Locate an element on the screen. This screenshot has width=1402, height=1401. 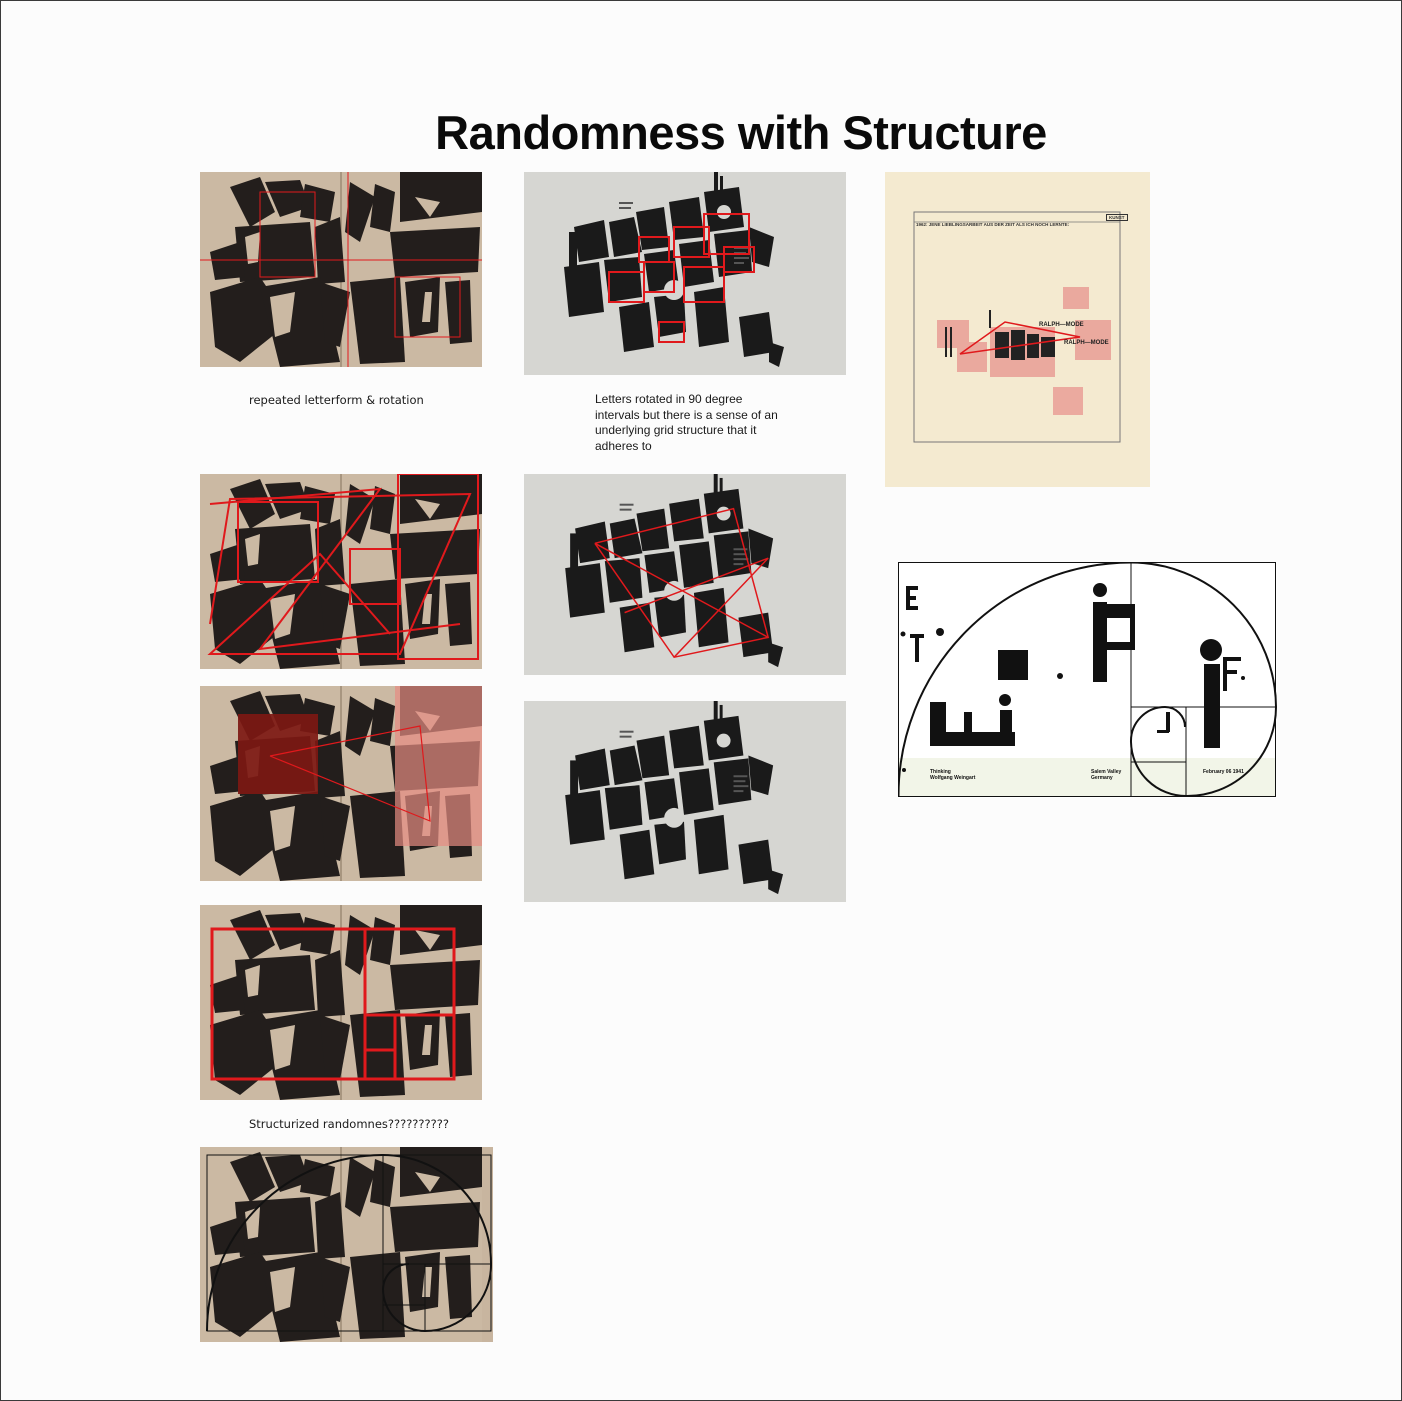
m-spread-boxes-image is located at coordinates (341, 1002).